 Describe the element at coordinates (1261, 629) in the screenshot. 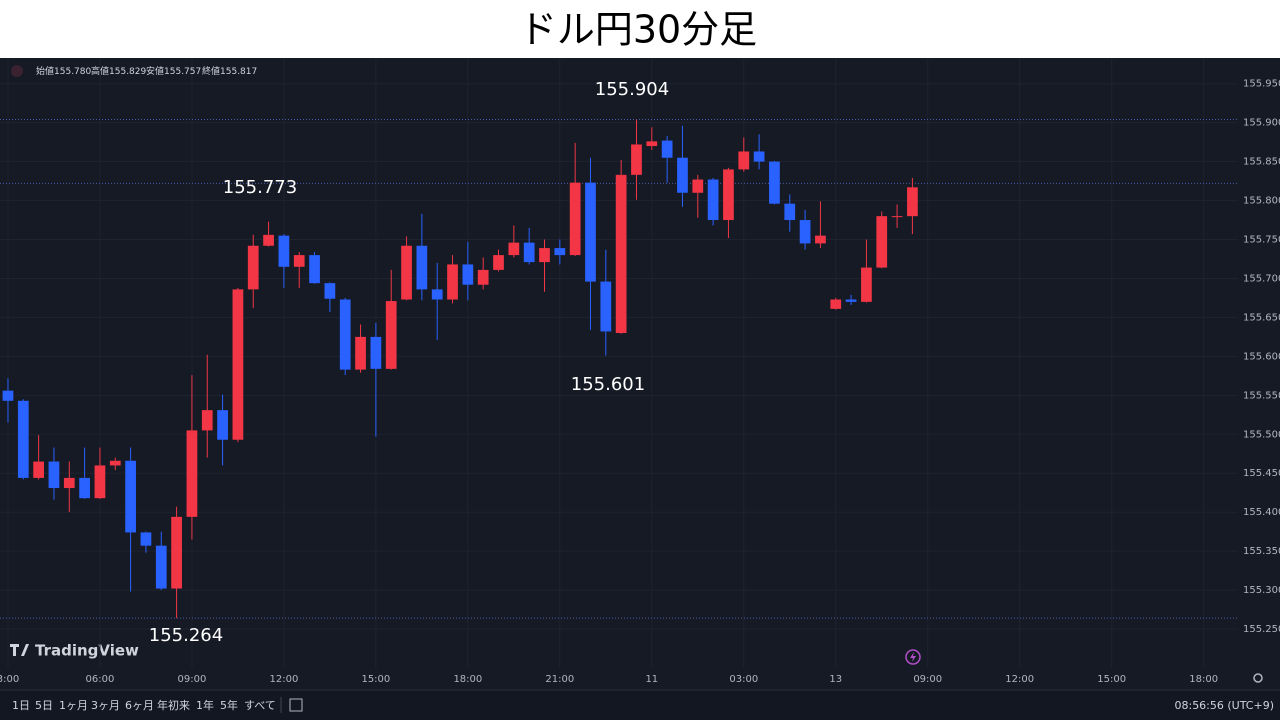

I see `y-tick-label: 155.250` at that location.